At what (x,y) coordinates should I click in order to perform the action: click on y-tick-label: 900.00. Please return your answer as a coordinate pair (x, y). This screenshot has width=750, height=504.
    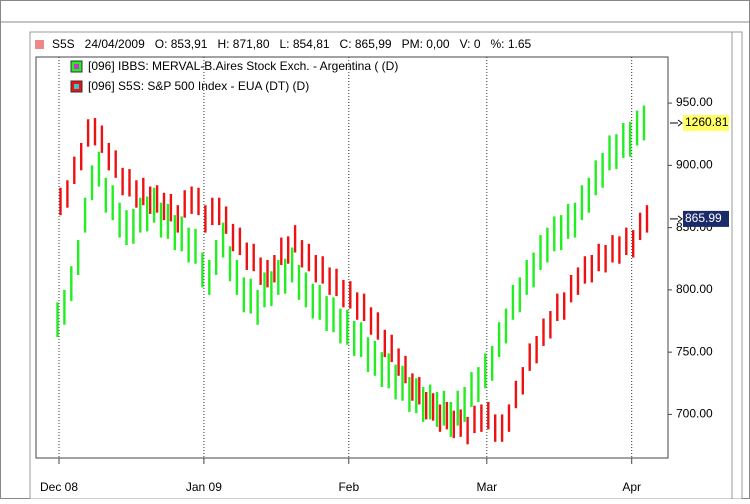
    Looking at the image, I should click on (694, 165).